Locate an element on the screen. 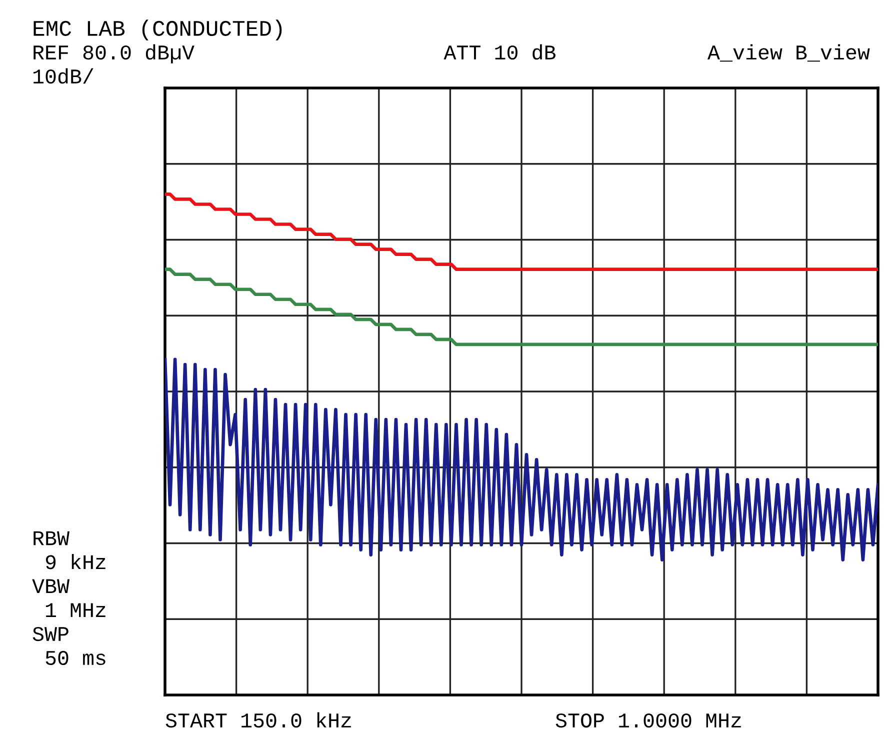 Image resolution: width=884 pixels, height=742 pixels. chart-title: EMC LAB (CONDUCTED) is located at coordinates (158, 30).